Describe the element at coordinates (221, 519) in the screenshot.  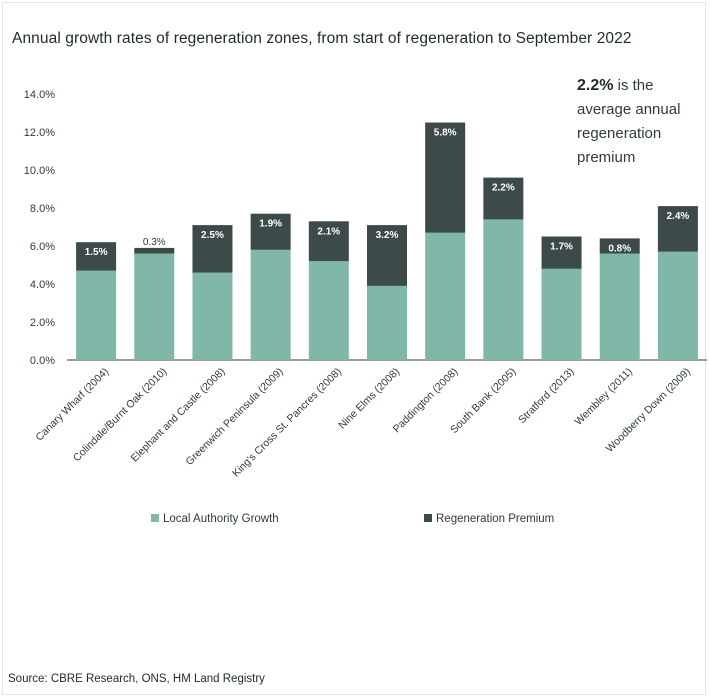
I see `legend-label: Local Authority Growth` at that location.